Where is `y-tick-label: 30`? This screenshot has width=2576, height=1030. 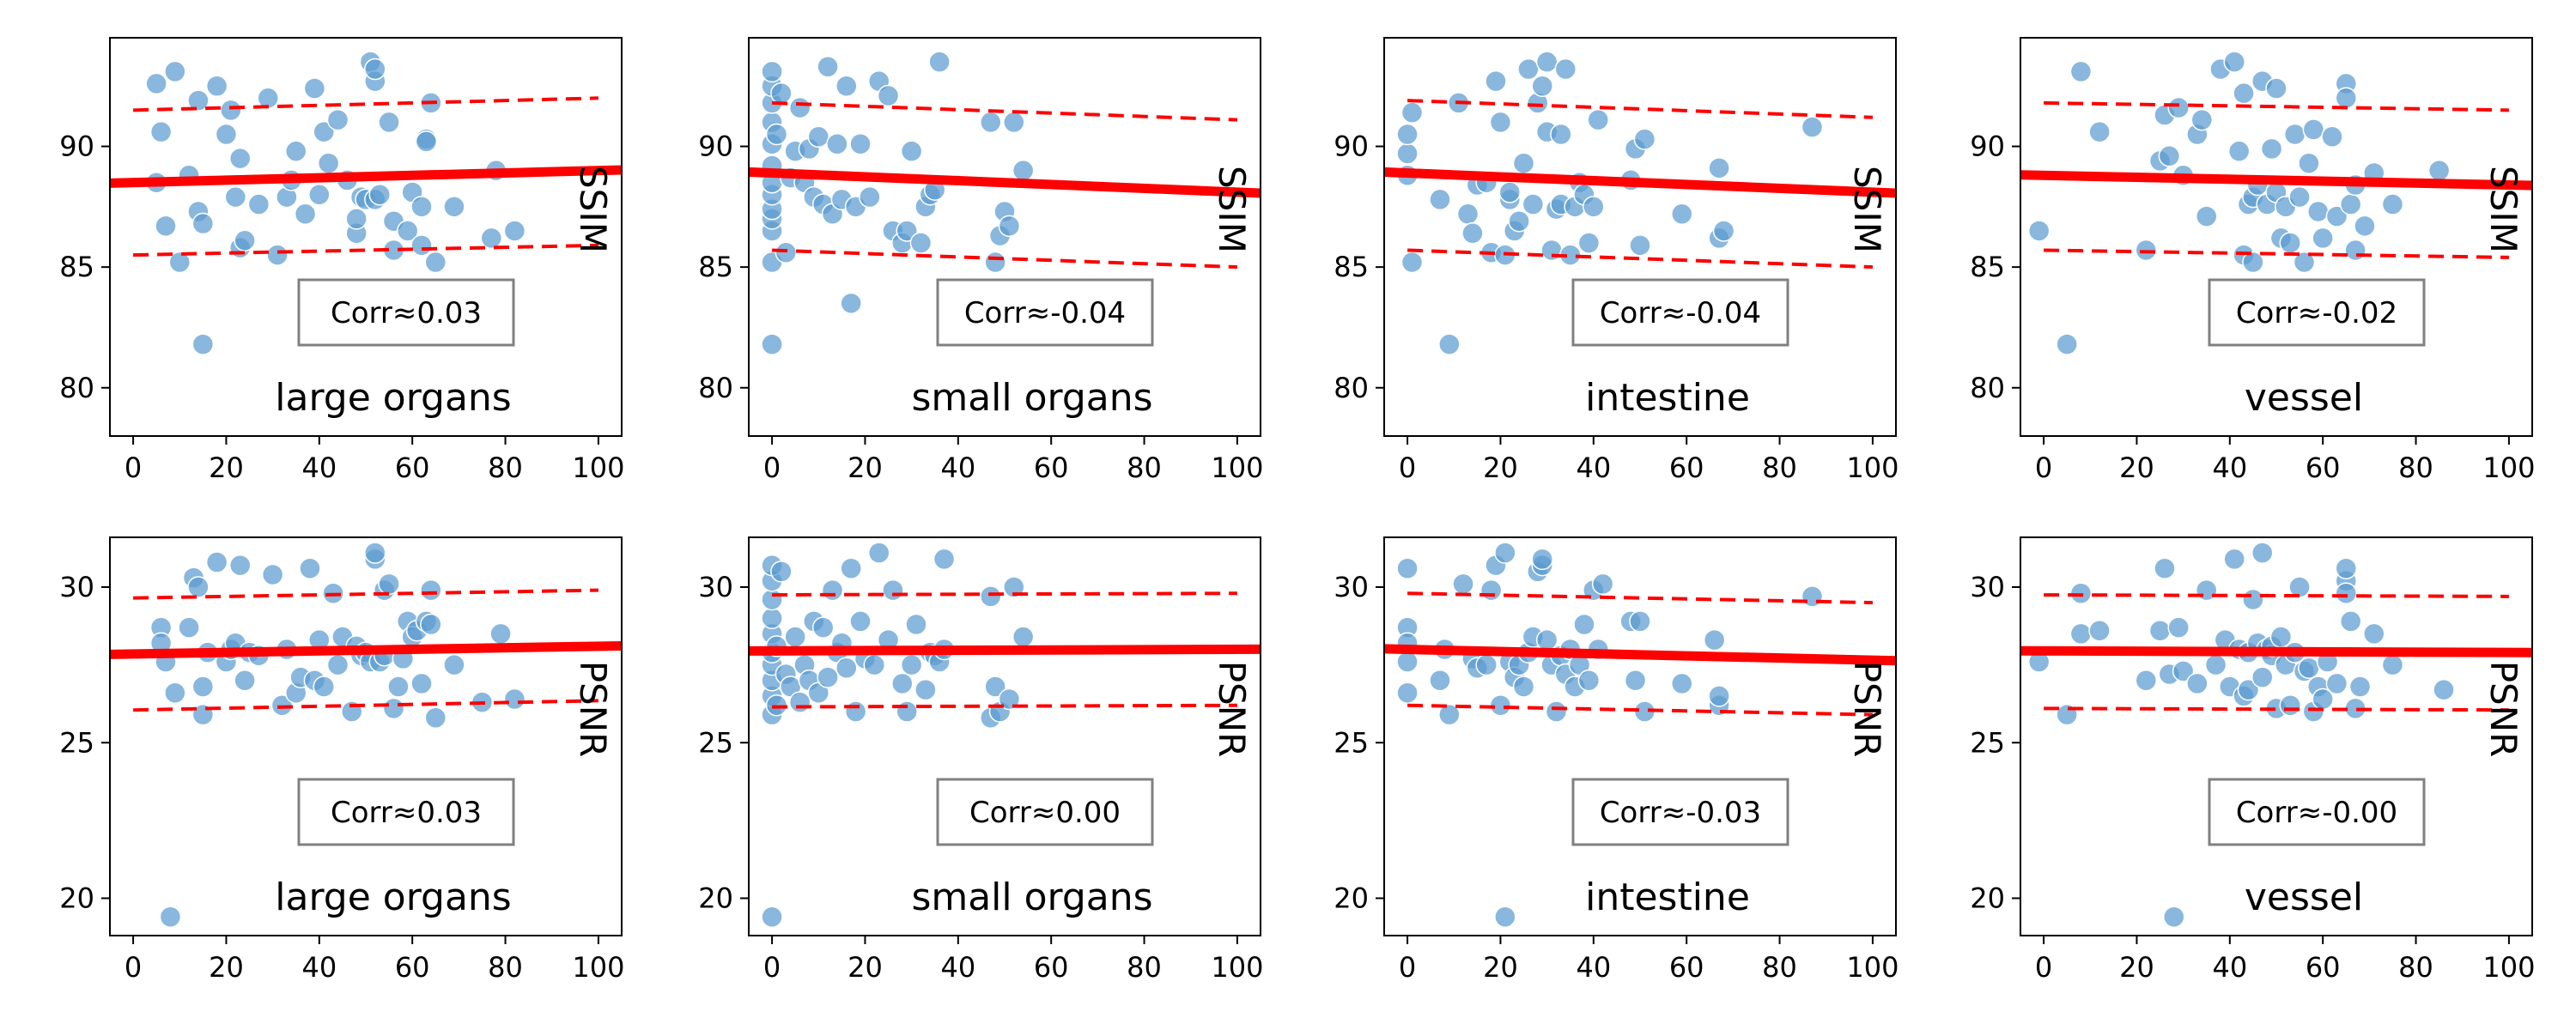 y-tick-label: 30 is located at coordinates (77, 587).